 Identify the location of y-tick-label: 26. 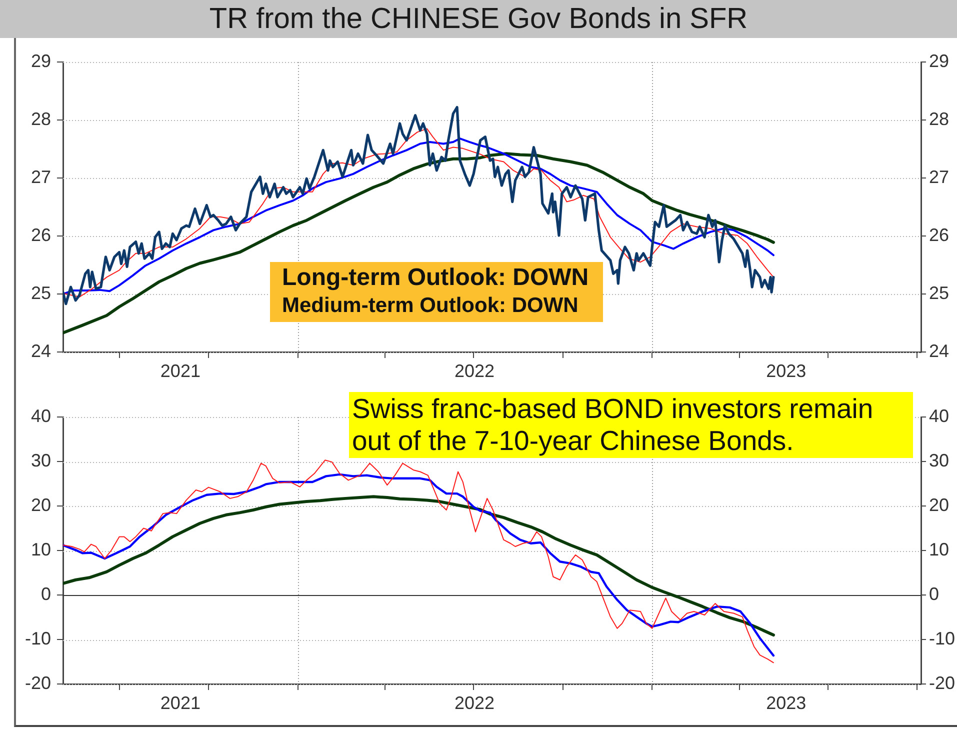
(40, 234).